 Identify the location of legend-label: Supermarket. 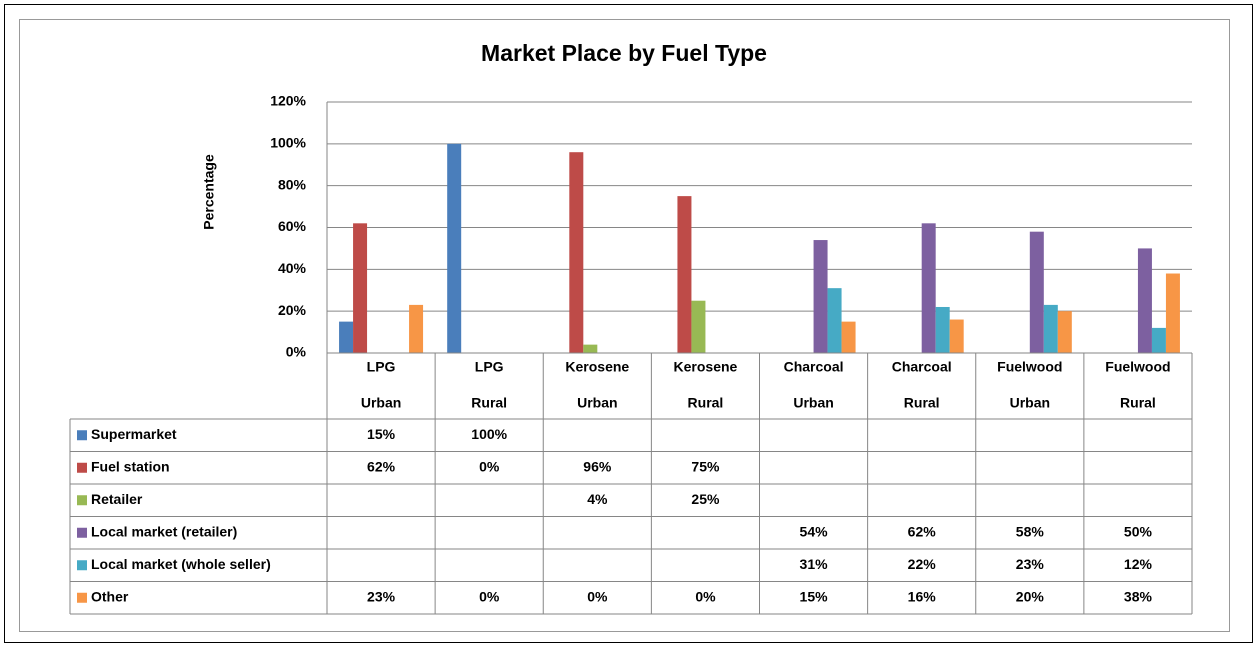
(134, 434).